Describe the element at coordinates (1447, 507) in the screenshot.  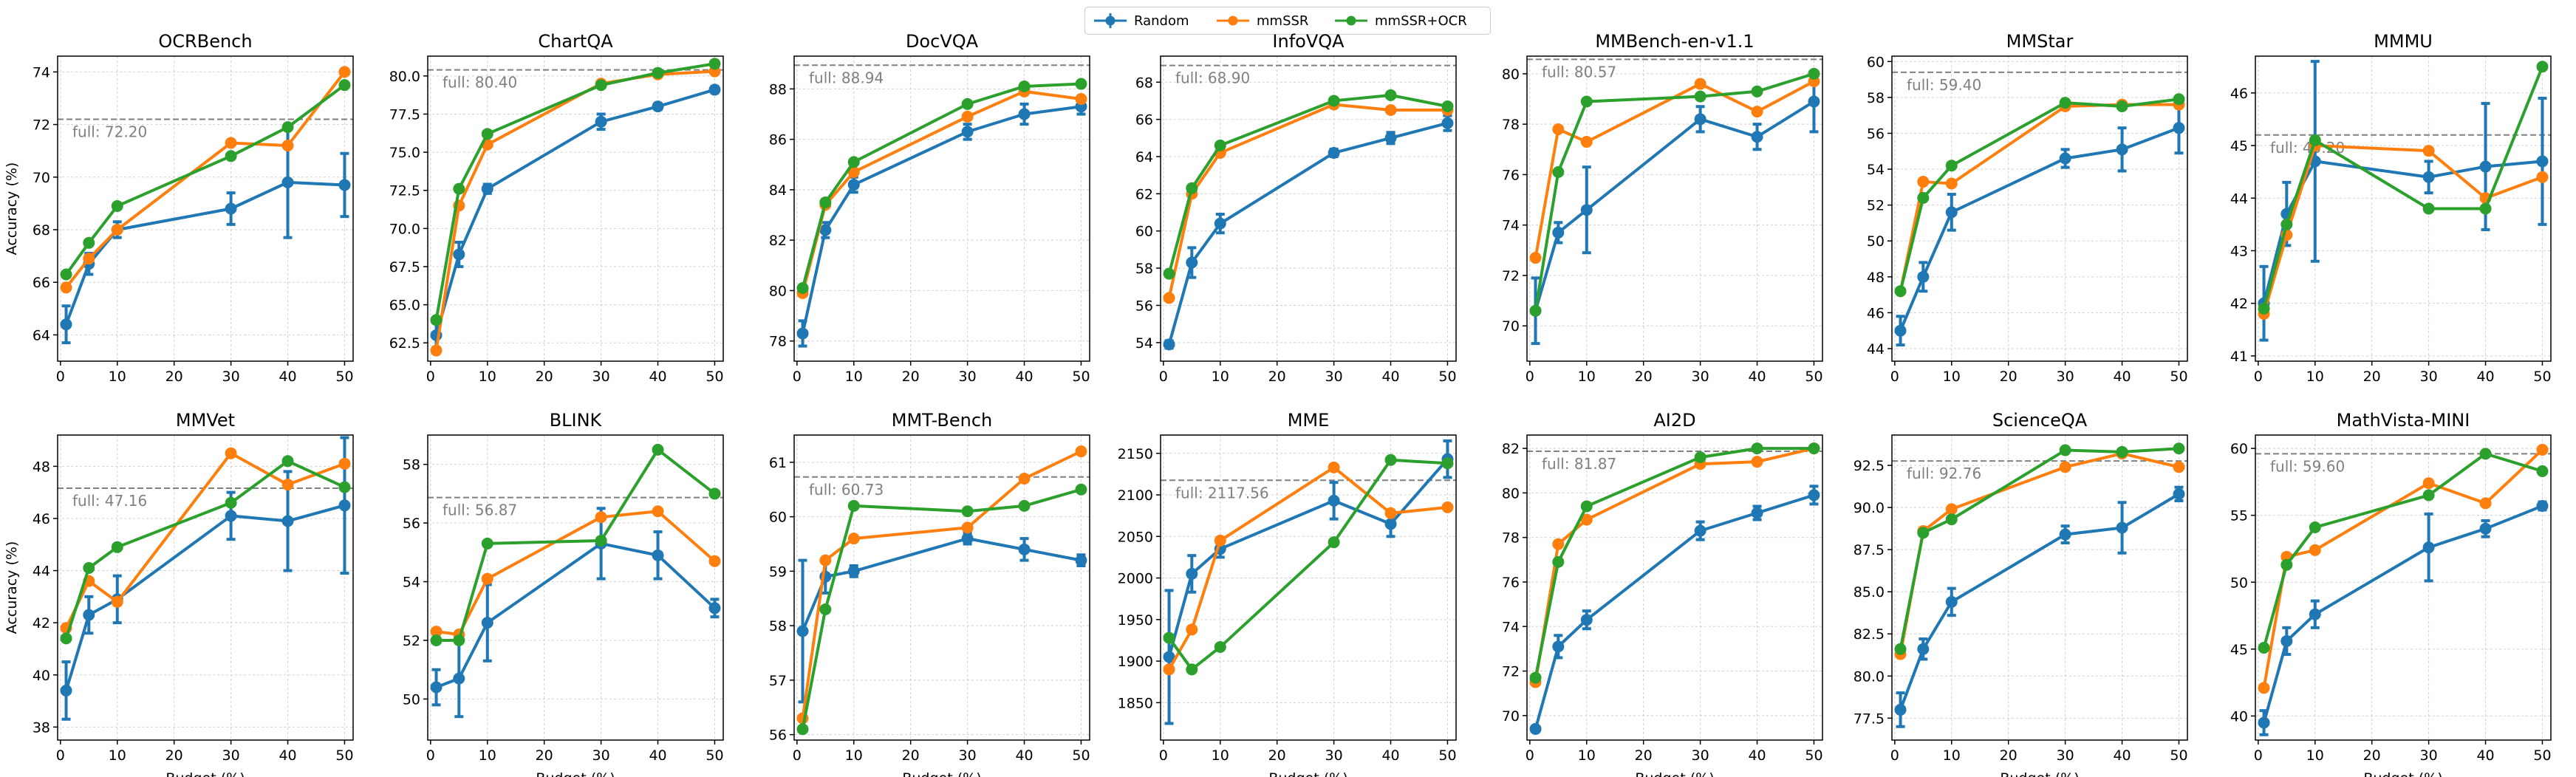
I see `chart-mme-mmssr-point` at that location.